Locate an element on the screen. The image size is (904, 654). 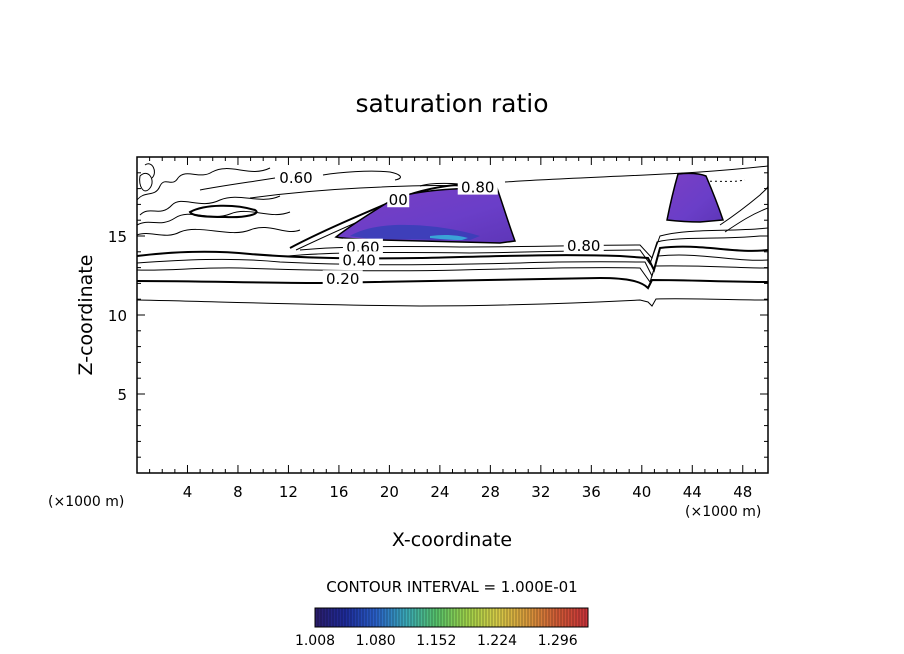
x-tick-label: 16 is located at coordinates (338, 492).